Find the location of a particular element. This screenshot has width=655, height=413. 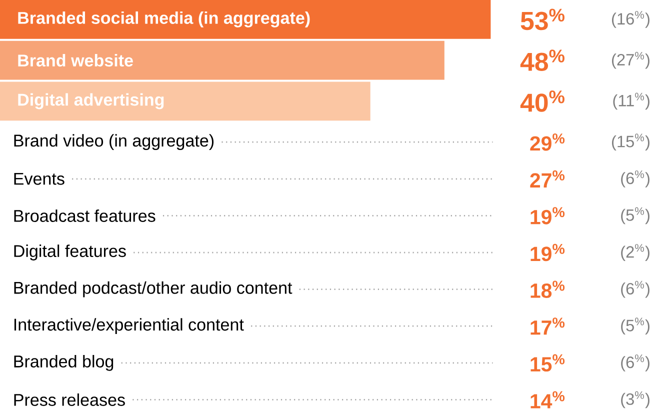

data-label: (2$^{%}$) is located at coordinates (635, 253).